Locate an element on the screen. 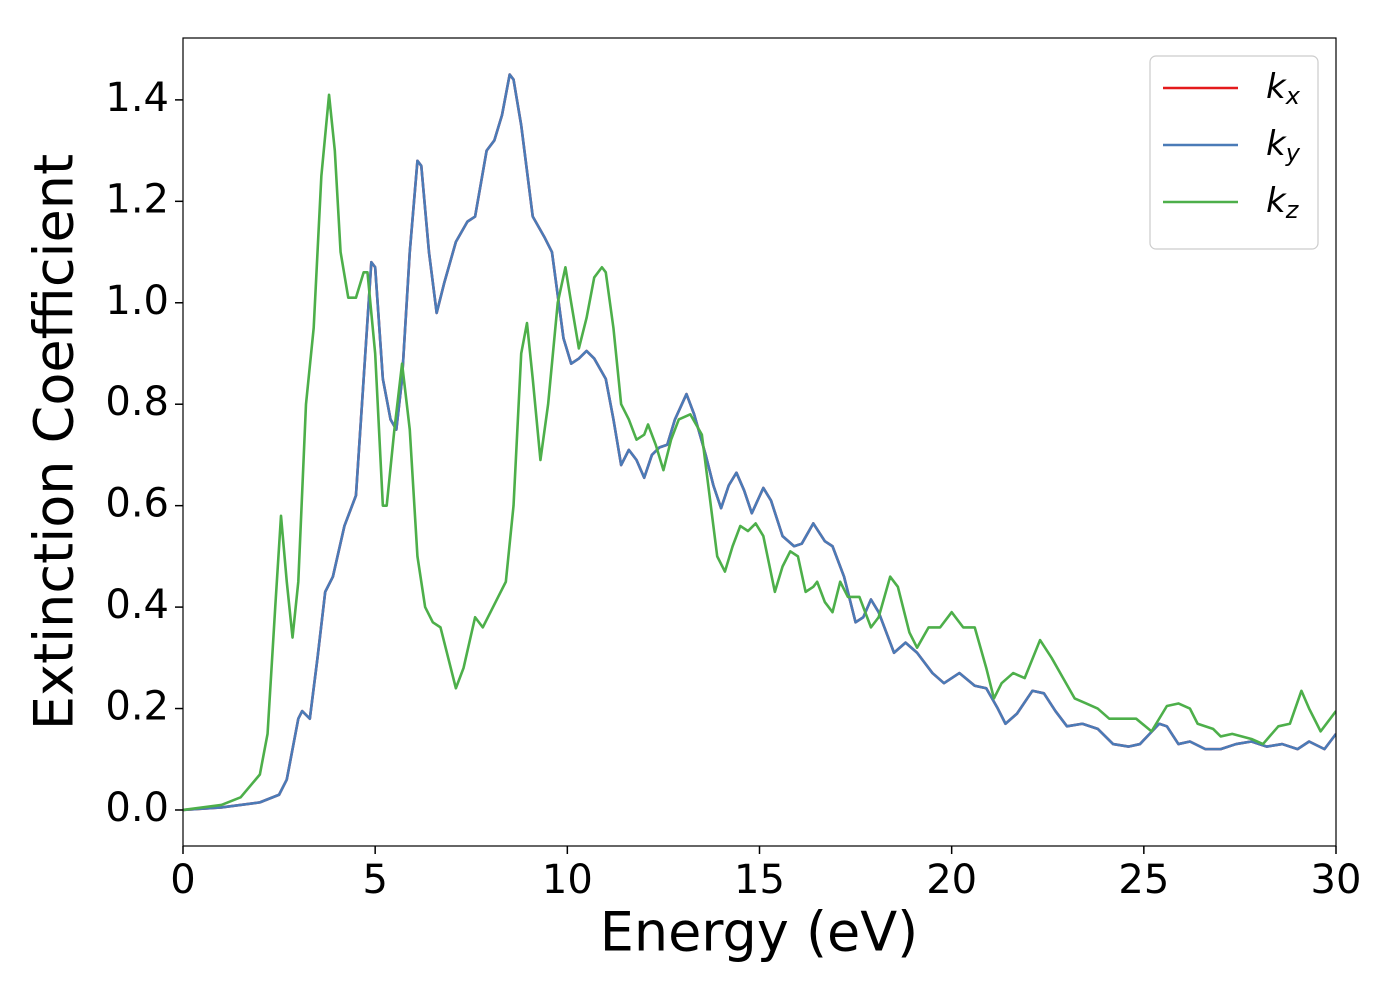 The width and height of the screenshot is (1400, 1000). x-tick-label: 25 is located at coordinates (1143, 880).